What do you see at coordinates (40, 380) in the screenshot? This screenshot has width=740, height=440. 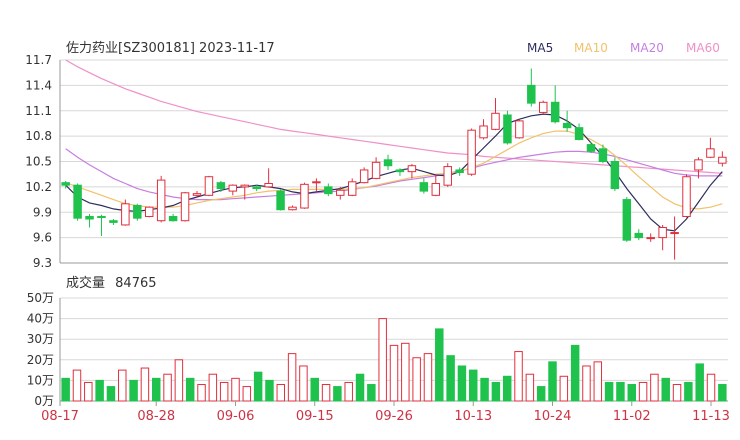 I see `volume-tick-label: 10万` at bounding box center [40, 380].